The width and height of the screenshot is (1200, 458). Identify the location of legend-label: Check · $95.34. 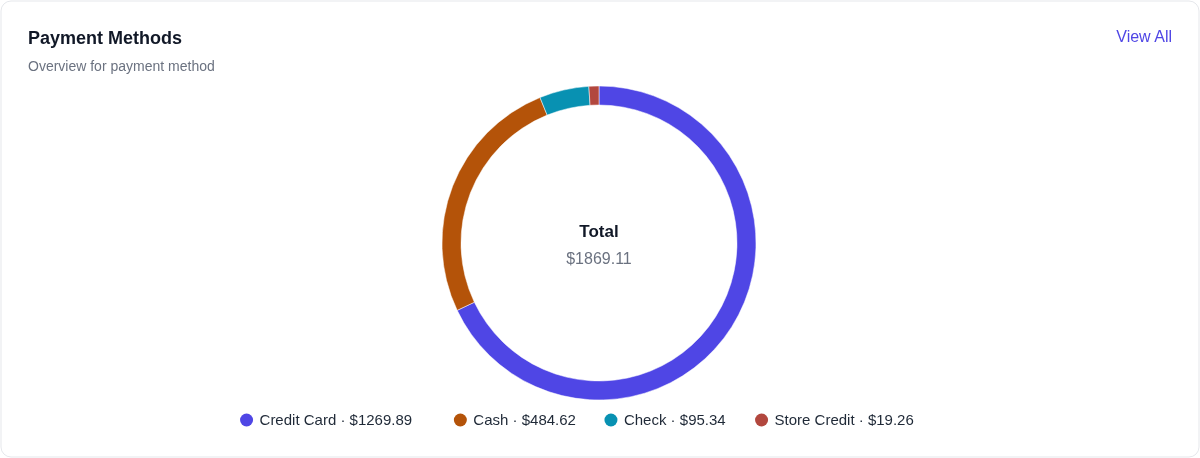
(674, 419).